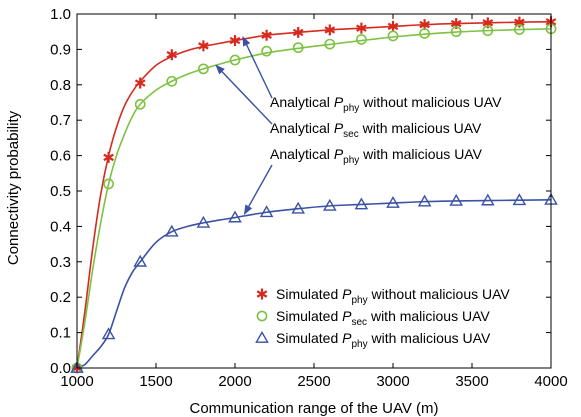 The height and width of the screenshot is (417, 581). I want to click on x-tick-label: 1000, so click(76, 381).